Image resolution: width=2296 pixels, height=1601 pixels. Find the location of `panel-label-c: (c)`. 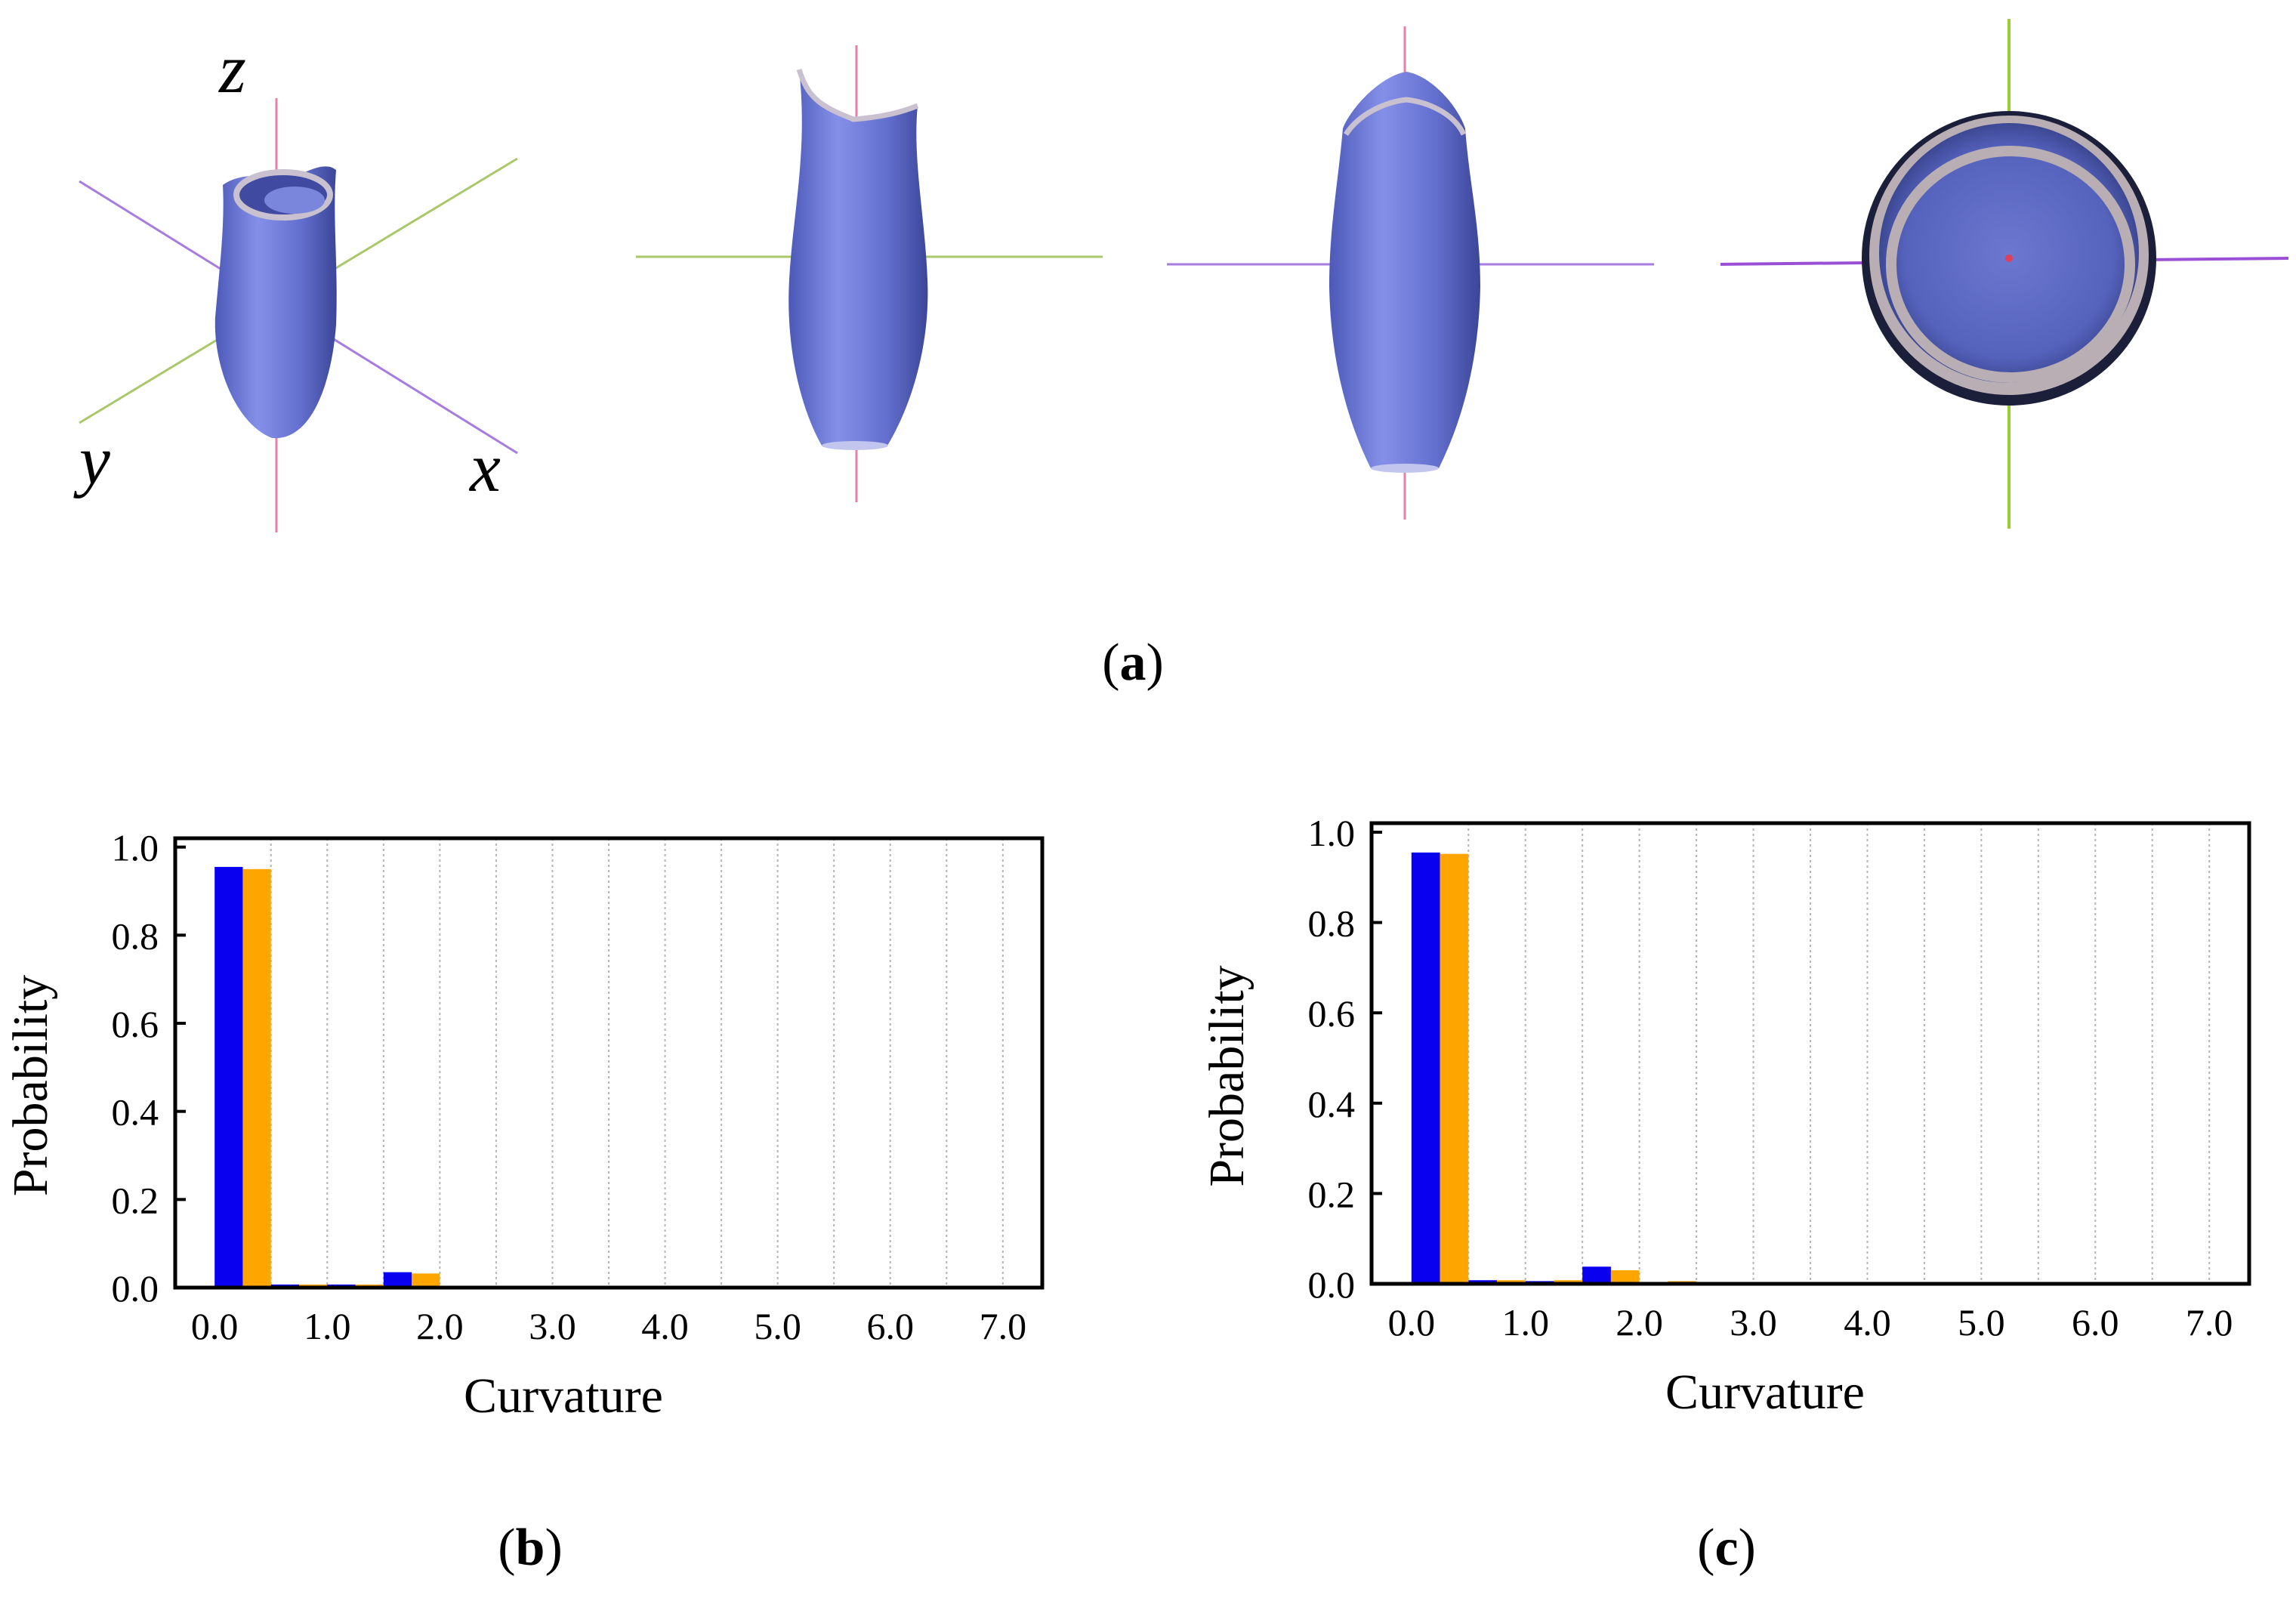

panel-label-c: (c) is located at coordinates (1726, 1548).